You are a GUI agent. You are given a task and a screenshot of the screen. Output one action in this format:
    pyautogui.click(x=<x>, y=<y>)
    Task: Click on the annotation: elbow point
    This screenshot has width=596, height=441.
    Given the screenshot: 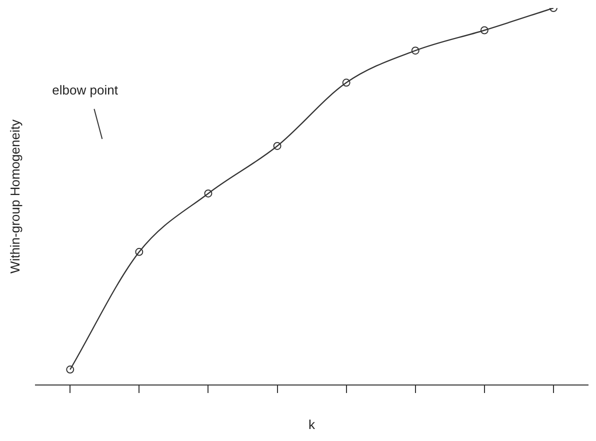 What is the action you would take?
    pyautogui.click(x=85, y=90)
    